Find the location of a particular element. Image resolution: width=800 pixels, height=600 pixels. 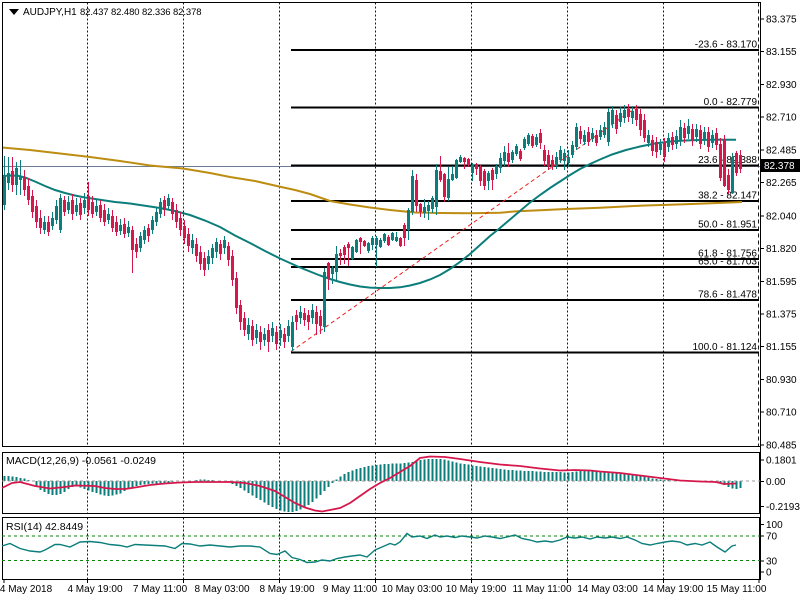

svg-text: 8 May 03:00 is located at coordinates (221, 589).